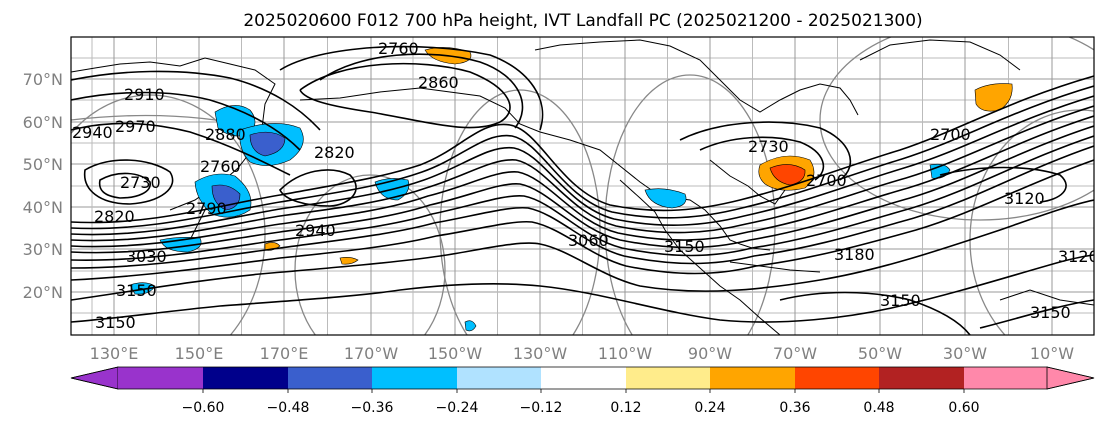 The width and height of the screenshot is (1105, 433). I want to click on contour-label: 3180, so click(854, 254).